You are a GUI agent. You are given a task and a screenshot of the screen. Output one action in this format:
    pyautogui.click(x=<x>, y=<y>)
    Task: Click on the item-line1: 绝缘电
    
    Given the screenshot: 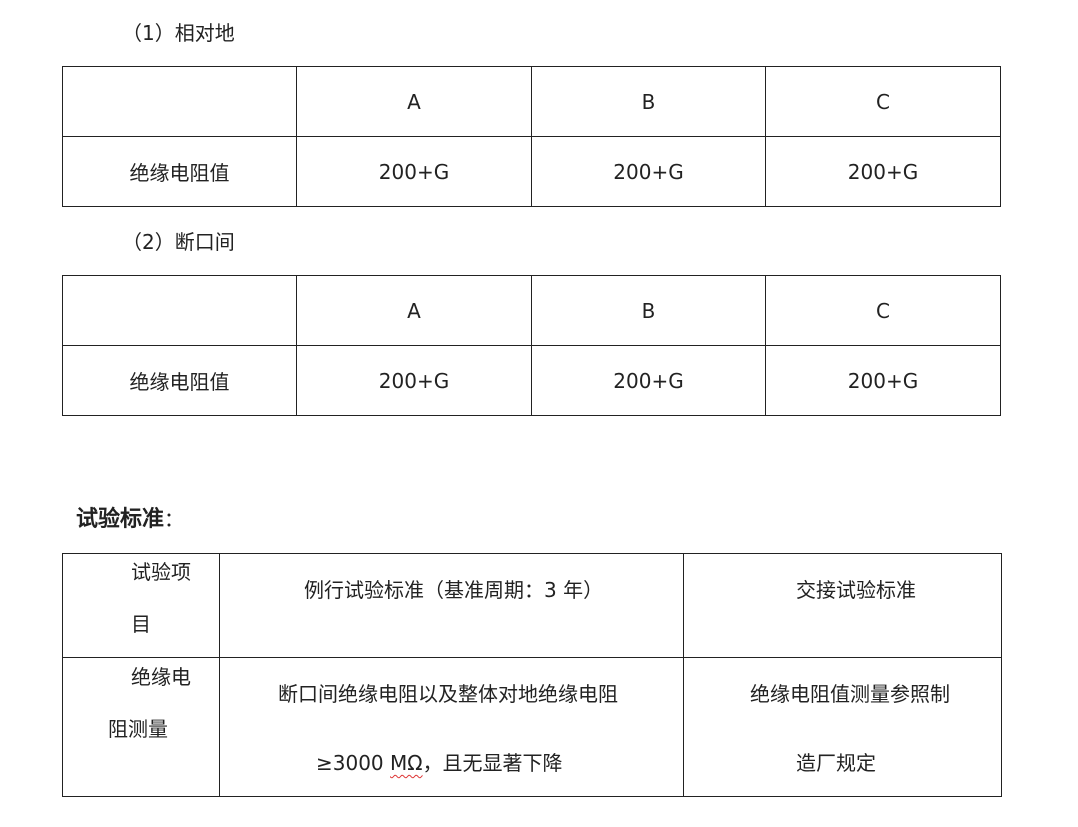 What is the action you would take?
    pyautogui.click(x=161, y=677)
    